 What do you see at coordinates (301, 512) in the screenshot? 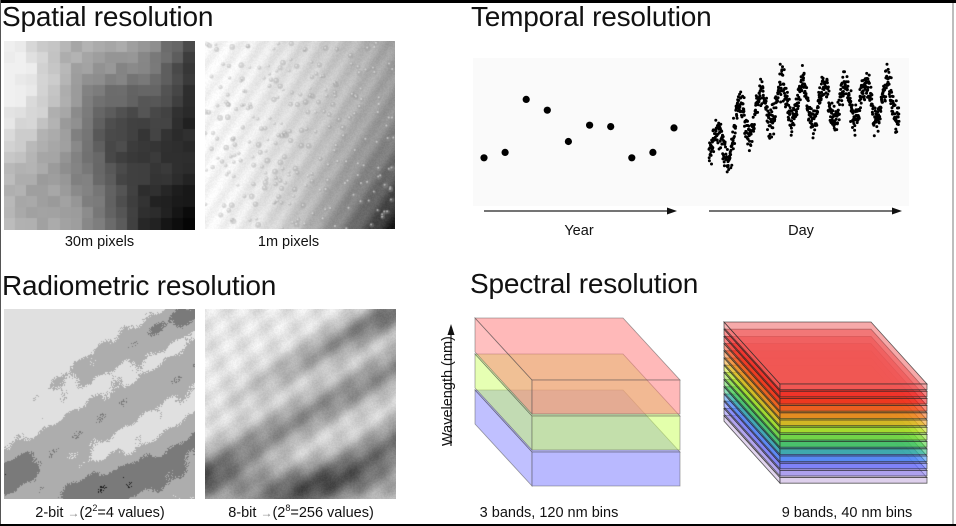
I see `eight-bit-caption: 8-bit →(28=256 values)` at bounding box center [301, 512].